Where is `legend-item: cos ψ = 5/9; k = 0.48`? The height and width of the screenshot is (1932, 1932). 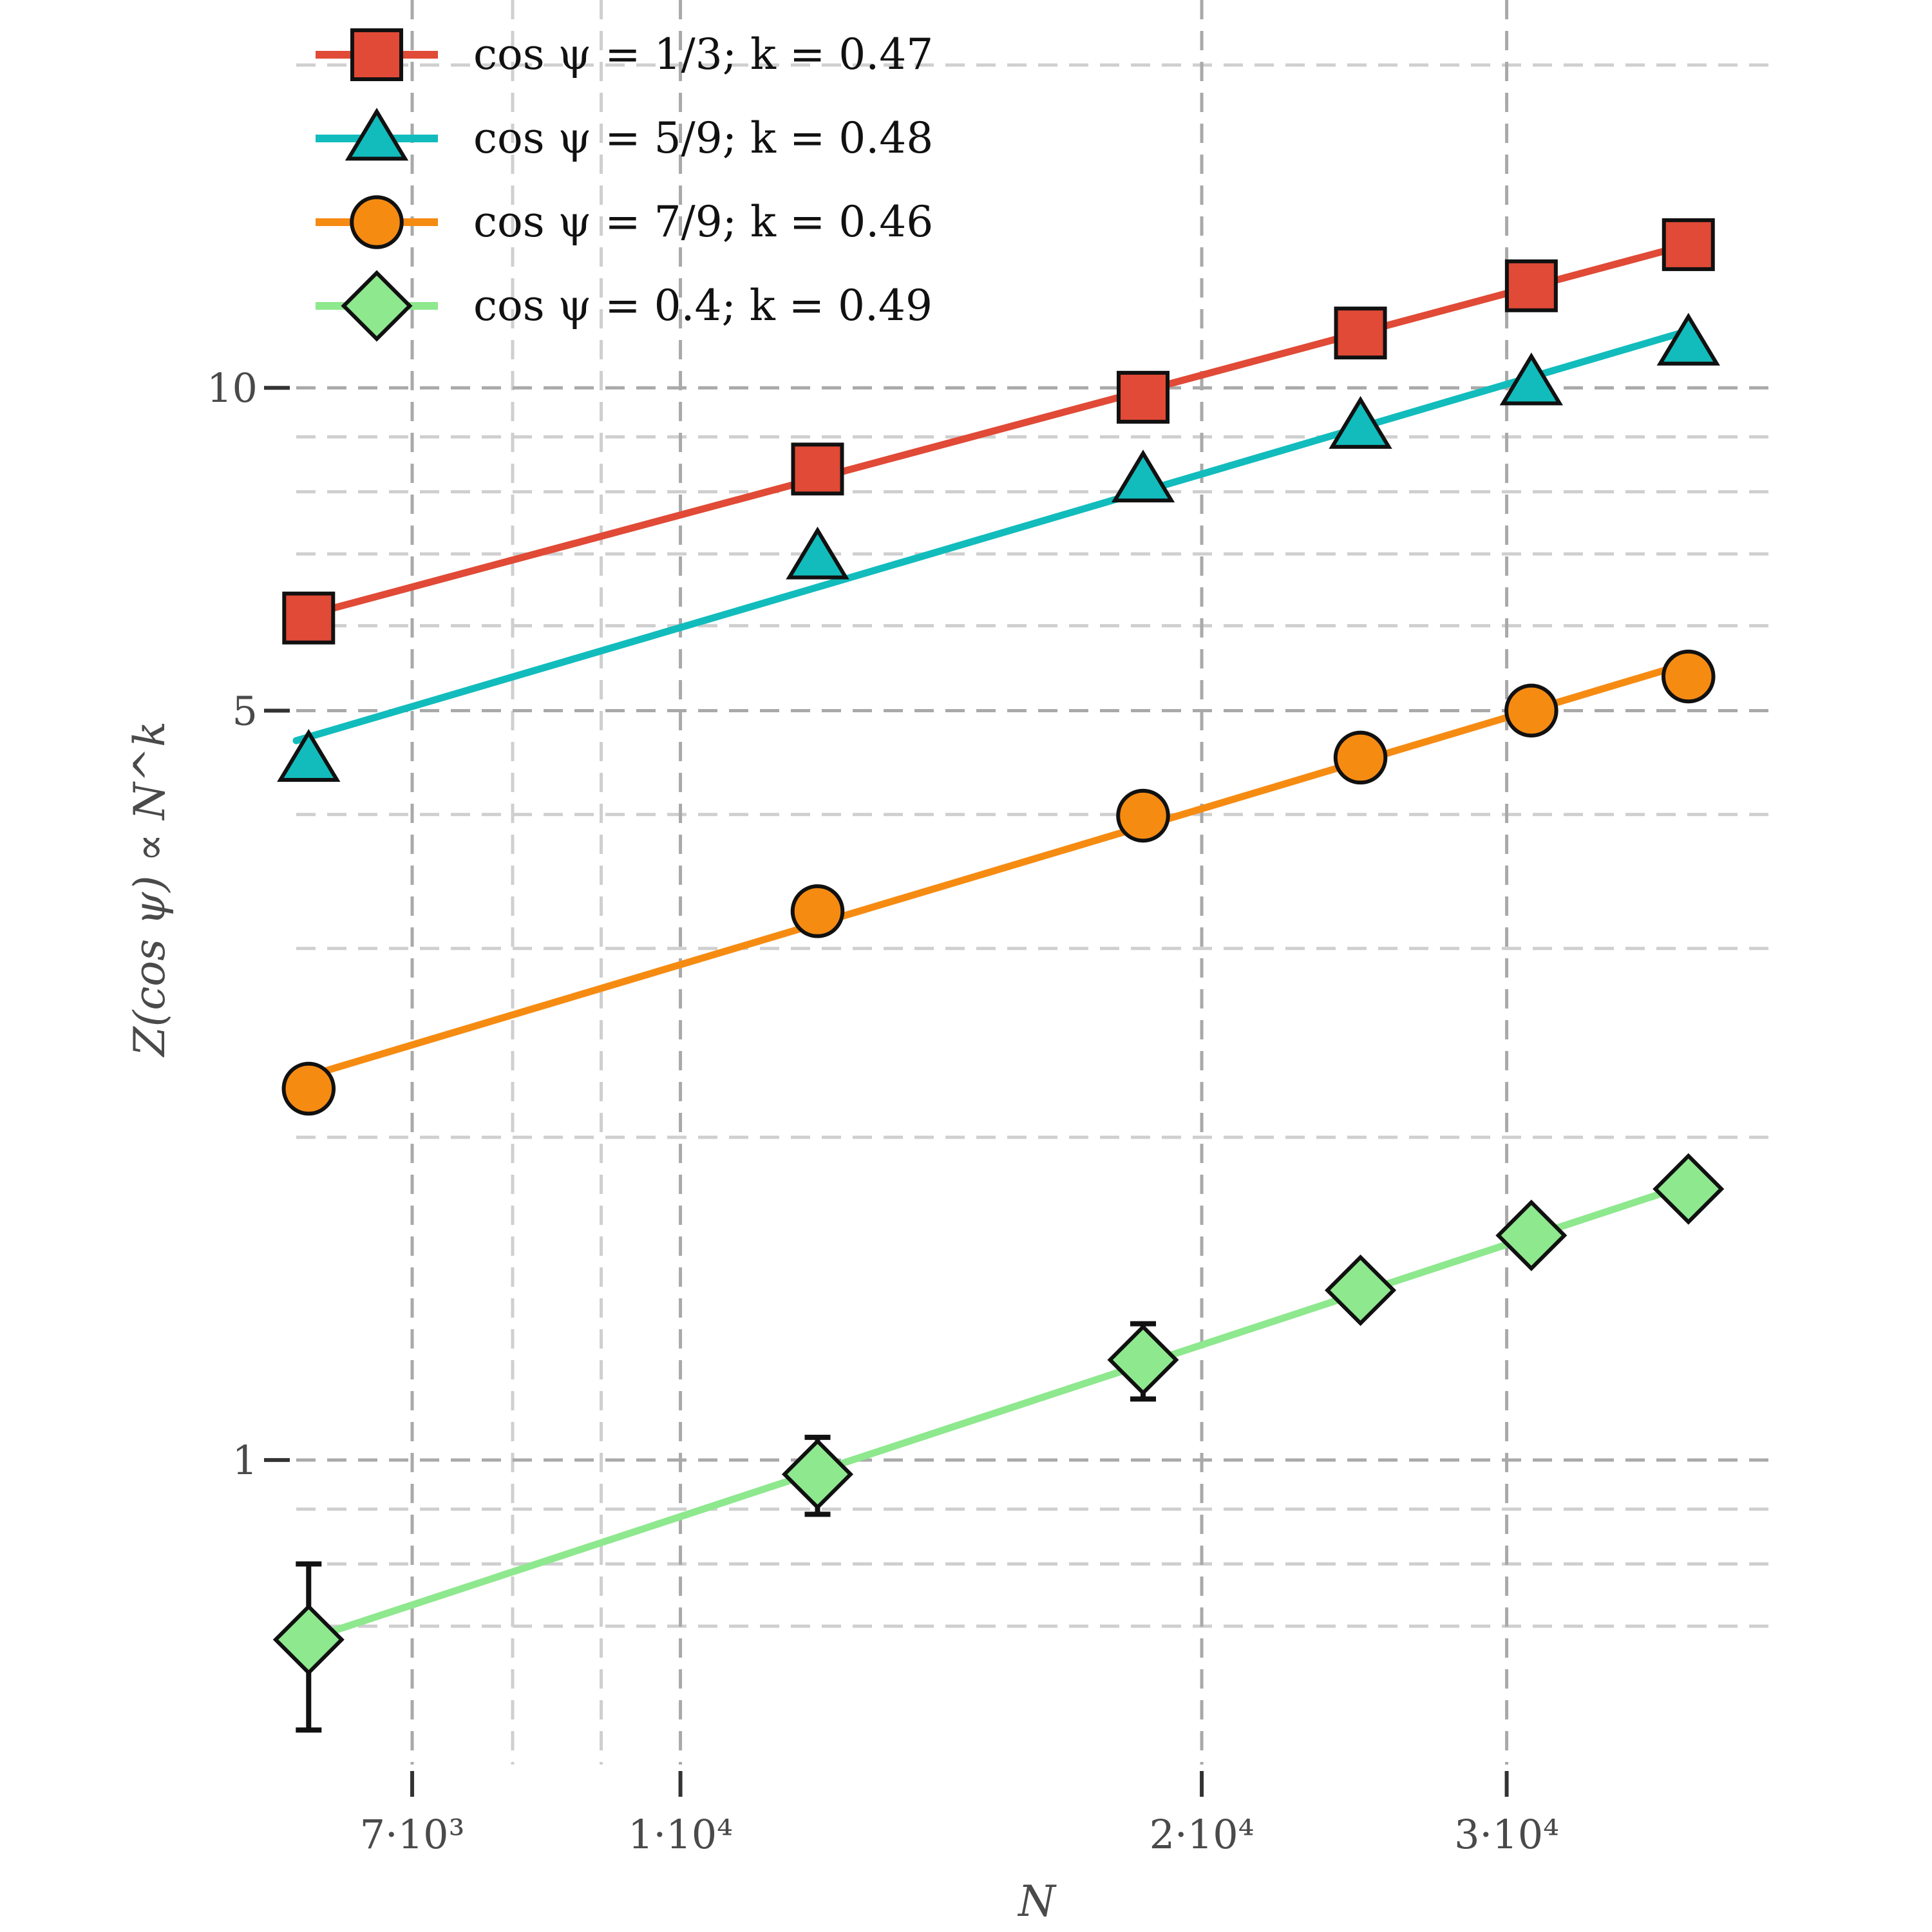 legend-item: cos ψ = 5/9; k = 0.48 is located at coordinates (624, 135).